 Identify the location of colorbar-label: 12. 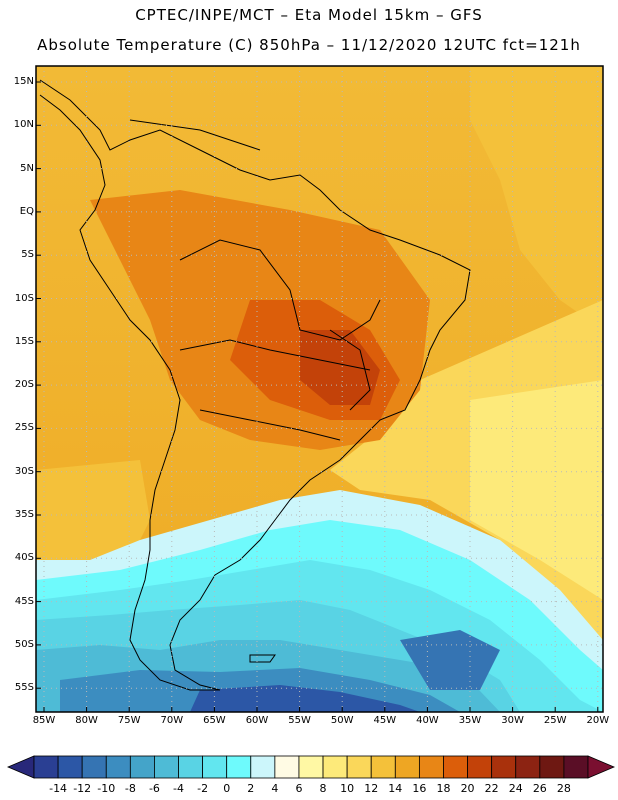
(371, 788).